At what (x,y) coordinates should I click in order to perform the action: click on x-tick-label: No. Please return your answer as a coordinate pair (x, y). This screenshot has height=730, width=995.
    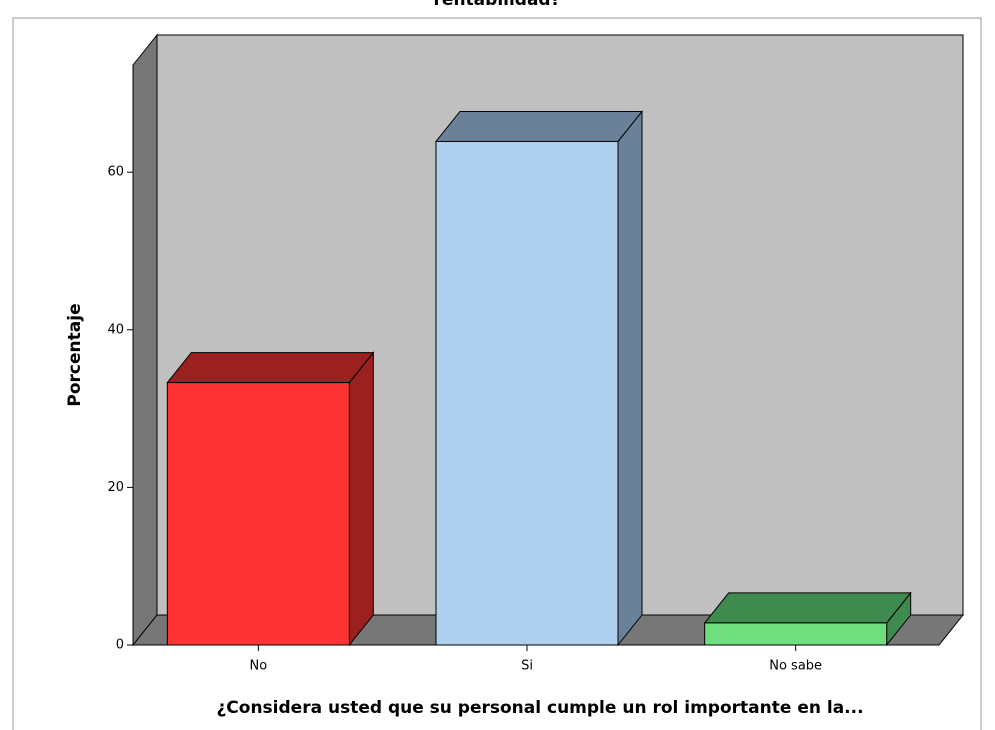
    Looking at the image, I should click on (258, 666).